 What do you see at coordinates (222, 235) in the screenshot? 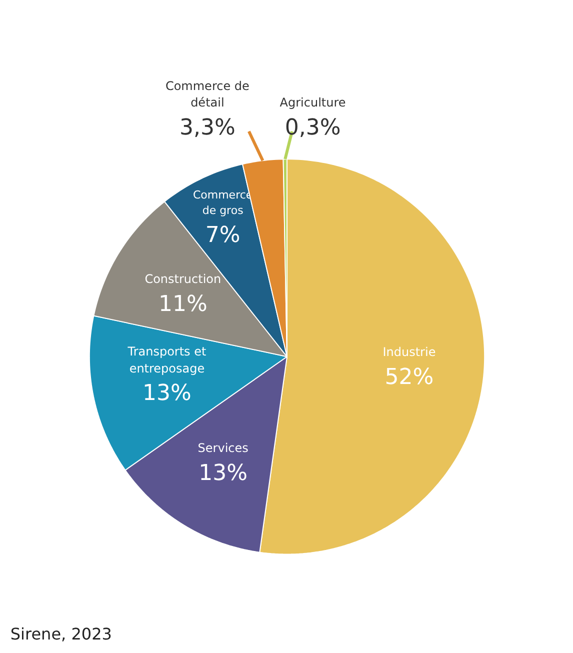
I see `data-label: 7%` at bounding box center [222, 235].